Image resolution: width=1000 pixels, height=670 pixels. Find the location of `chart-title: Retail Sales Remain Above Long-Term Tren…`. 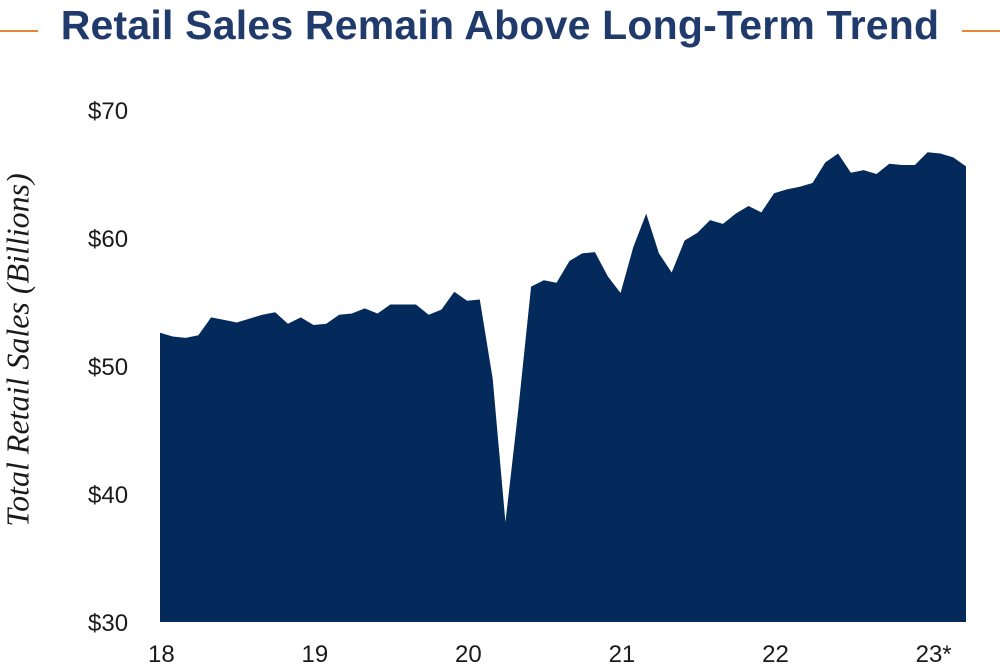

chart-title: Retail Sales Remain Above Long-Term Tren… is located at coordinates (500, 25).